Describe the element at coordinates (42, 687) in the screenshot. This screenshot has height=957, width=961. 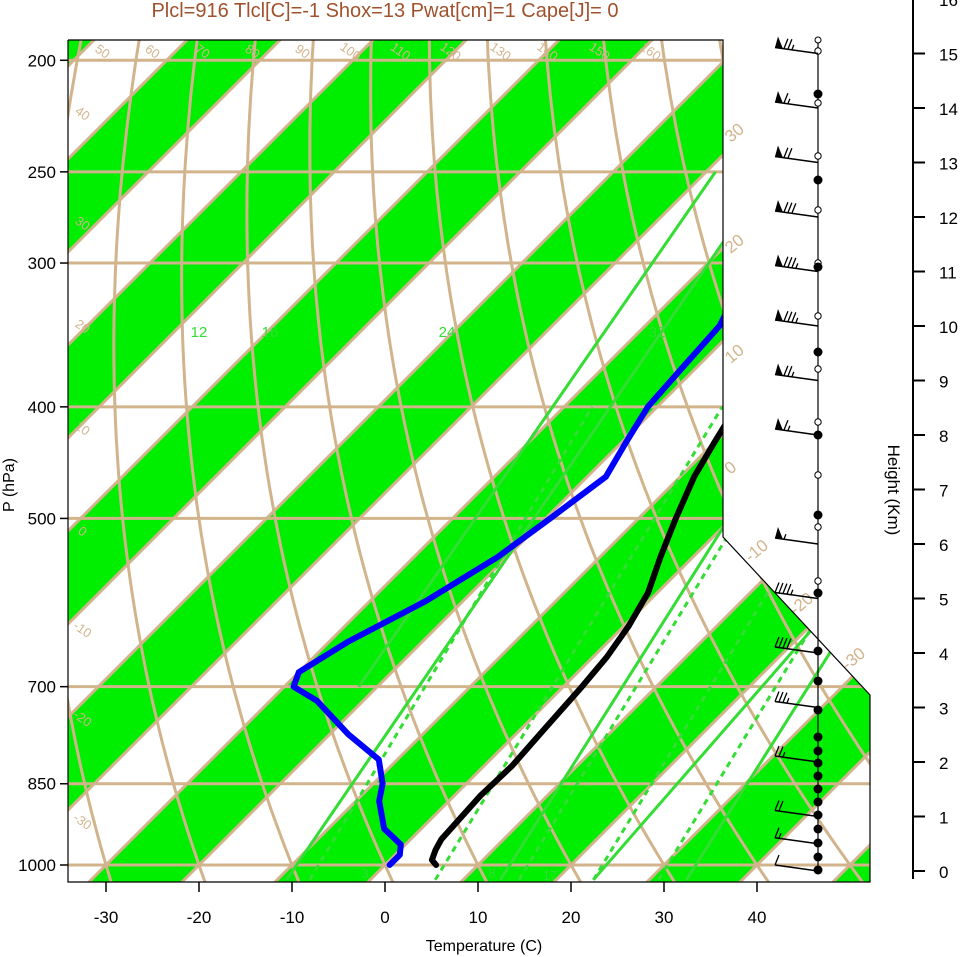
I see `pressure-tick-label: 700` at that location.